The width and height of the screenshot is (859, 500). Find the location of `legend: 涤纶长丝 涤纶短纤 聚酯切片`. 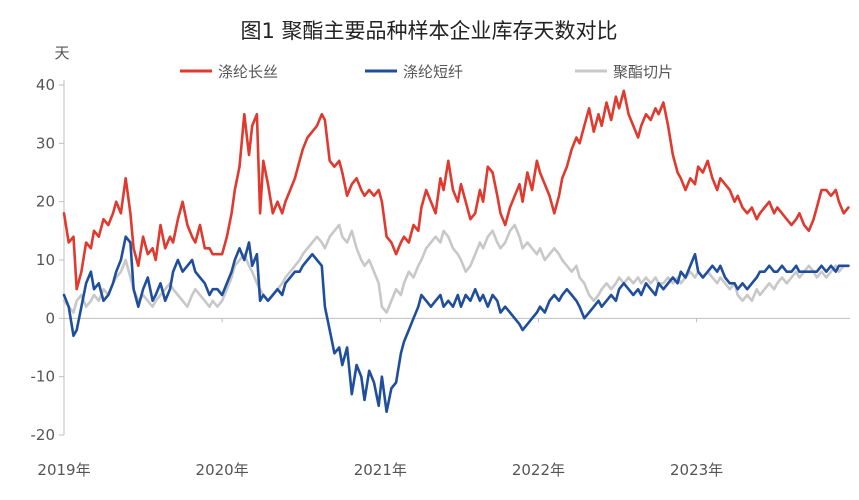

legend: 涤纶长丝 涤纶短纤 聚酯切片 is located at coordinates (426, 72).